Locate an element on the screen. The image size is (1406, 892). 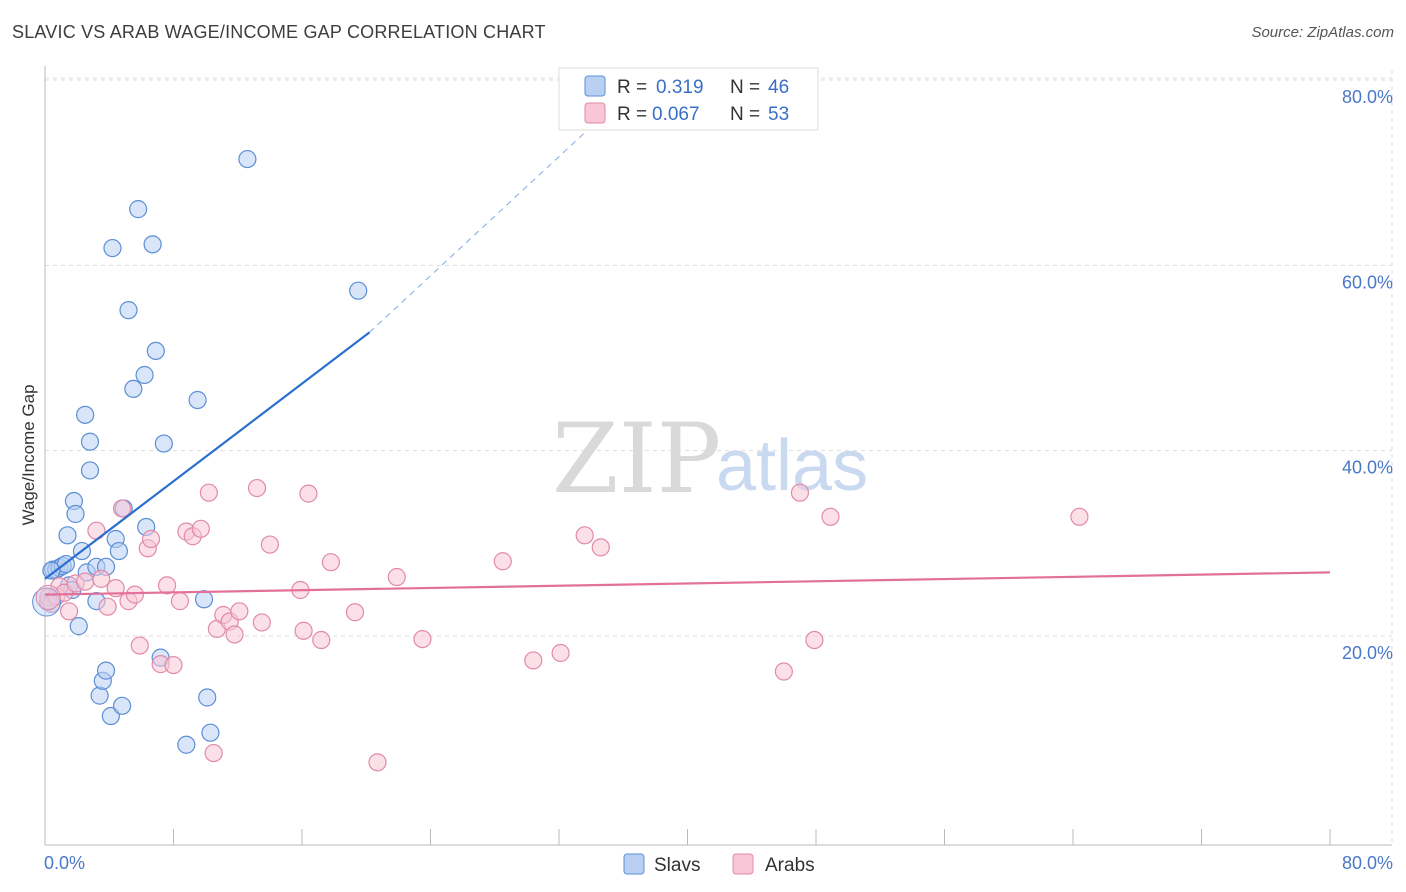
arabs-trend-line is located at coordinates (687, 583).